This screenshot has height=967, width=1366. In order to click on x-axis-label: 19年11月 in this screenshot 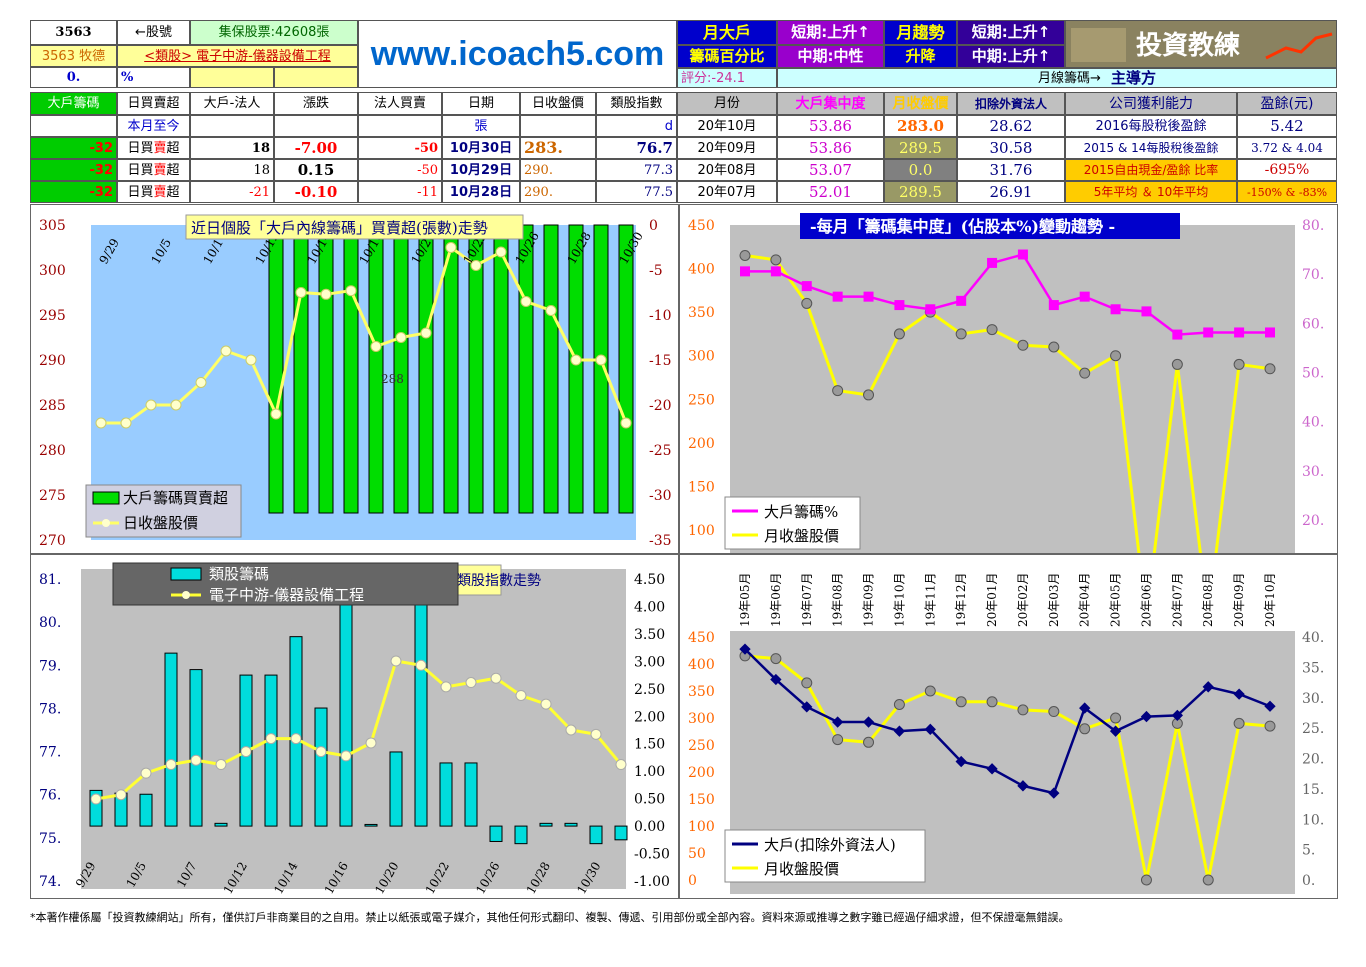, I will do `click(930, 599)`.